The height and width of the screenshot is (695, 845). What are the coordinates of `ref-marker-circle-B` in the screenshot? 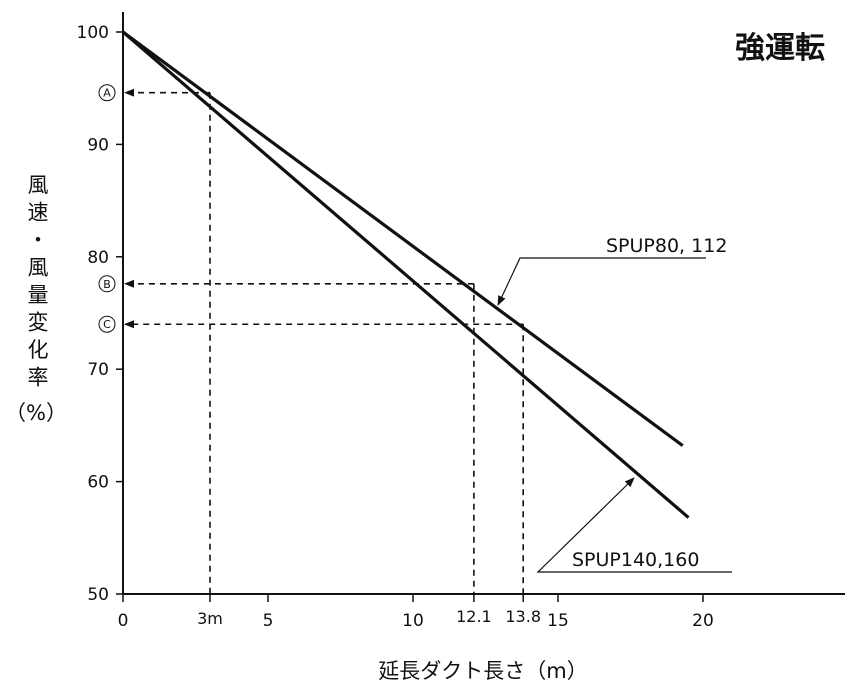 It's located at (107, 284).